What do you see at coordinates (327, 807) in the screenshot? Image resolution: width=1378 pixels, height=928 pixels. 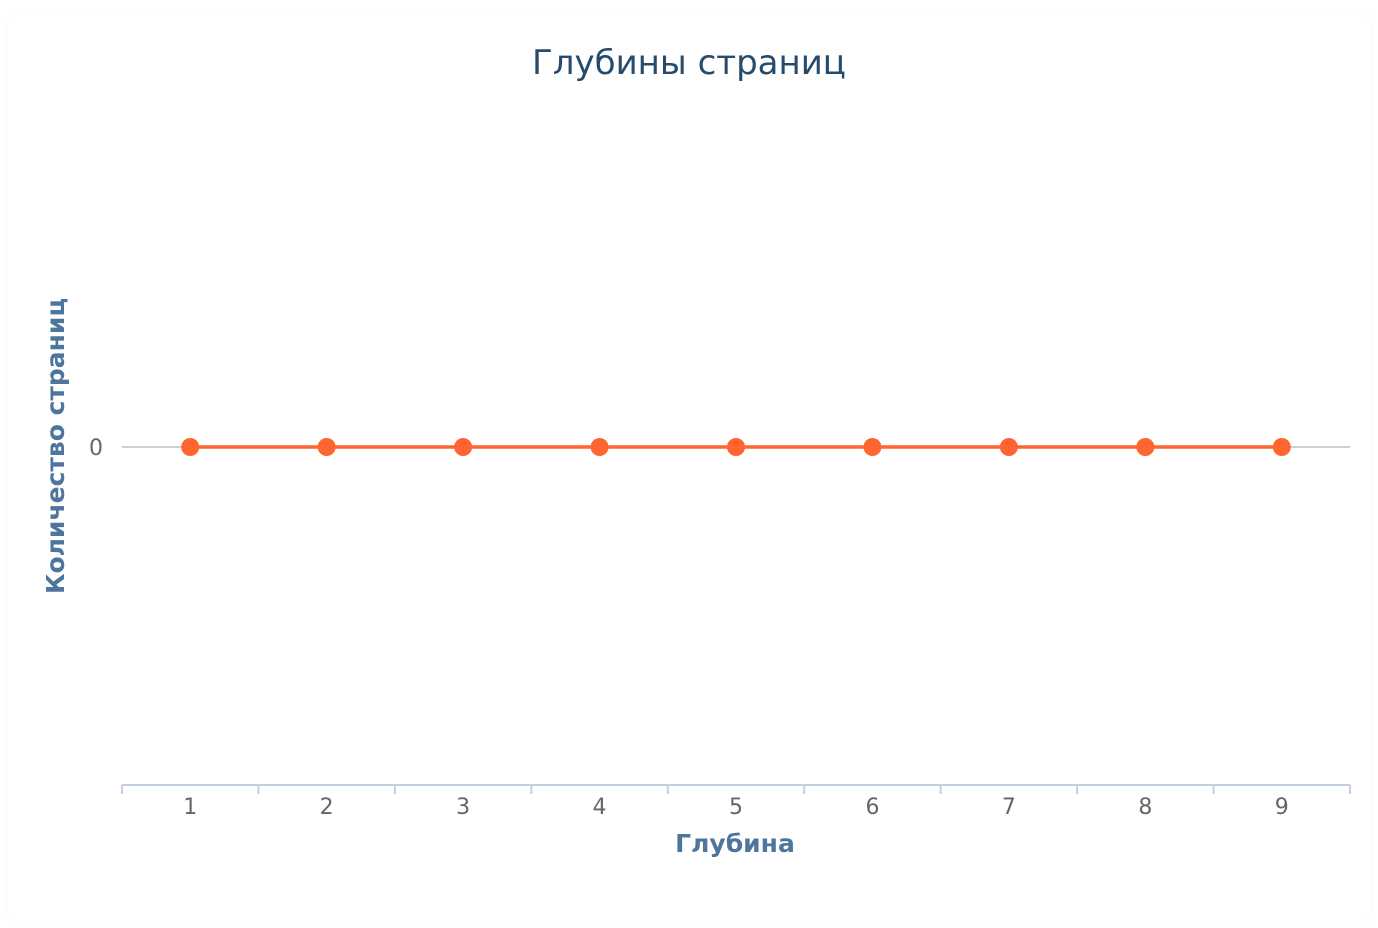 I see `x-tick-label: 2` at bounding box center [327, 807].